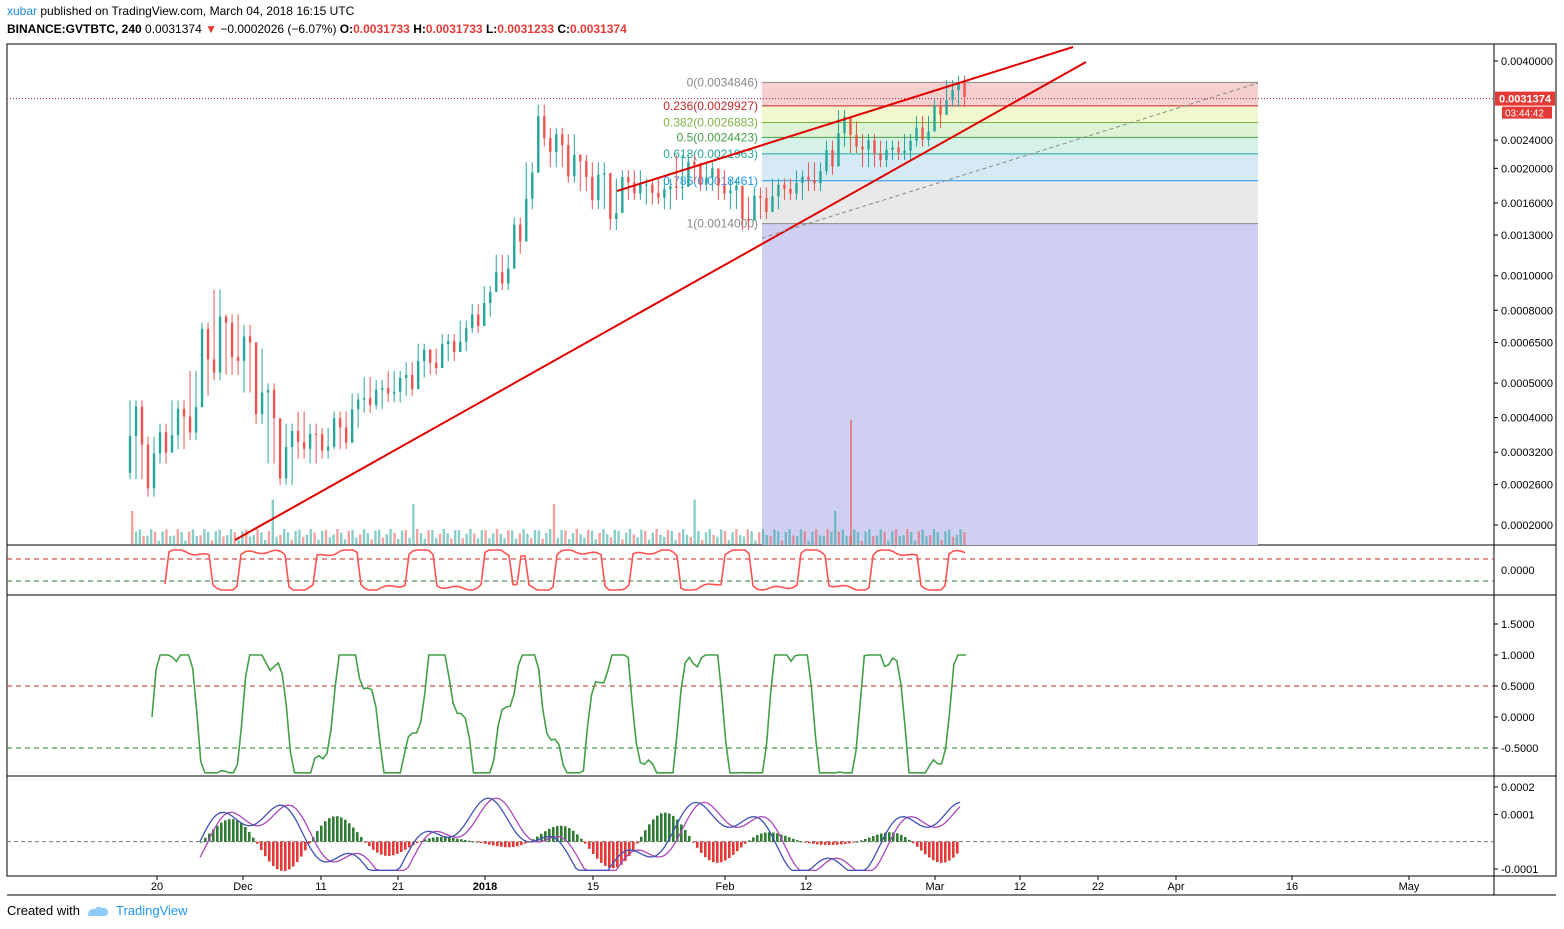  I want to click on author-name: xubar, so click(22, 11).